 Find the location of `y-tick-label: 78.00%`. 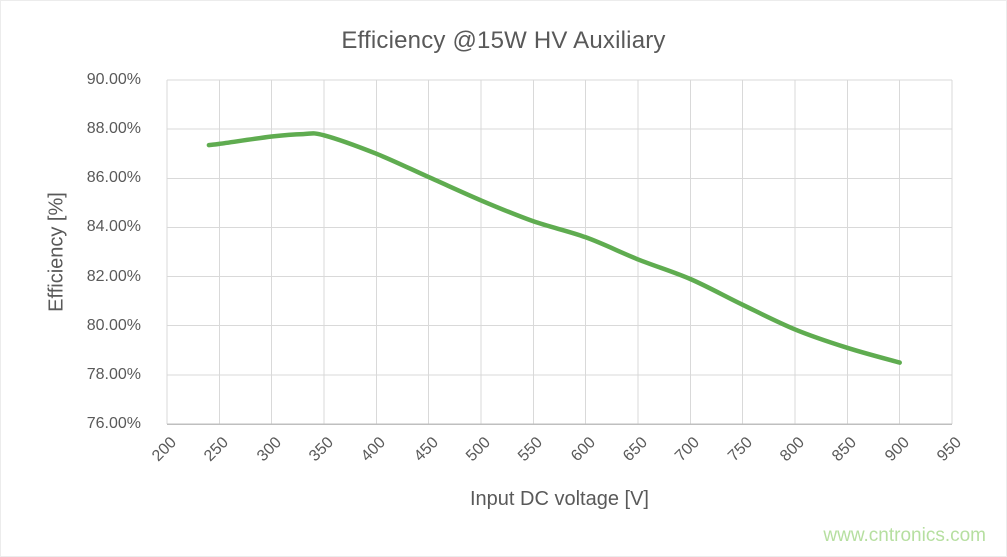

y-tick-label: 78.00% is located at coordinates (113, 374).